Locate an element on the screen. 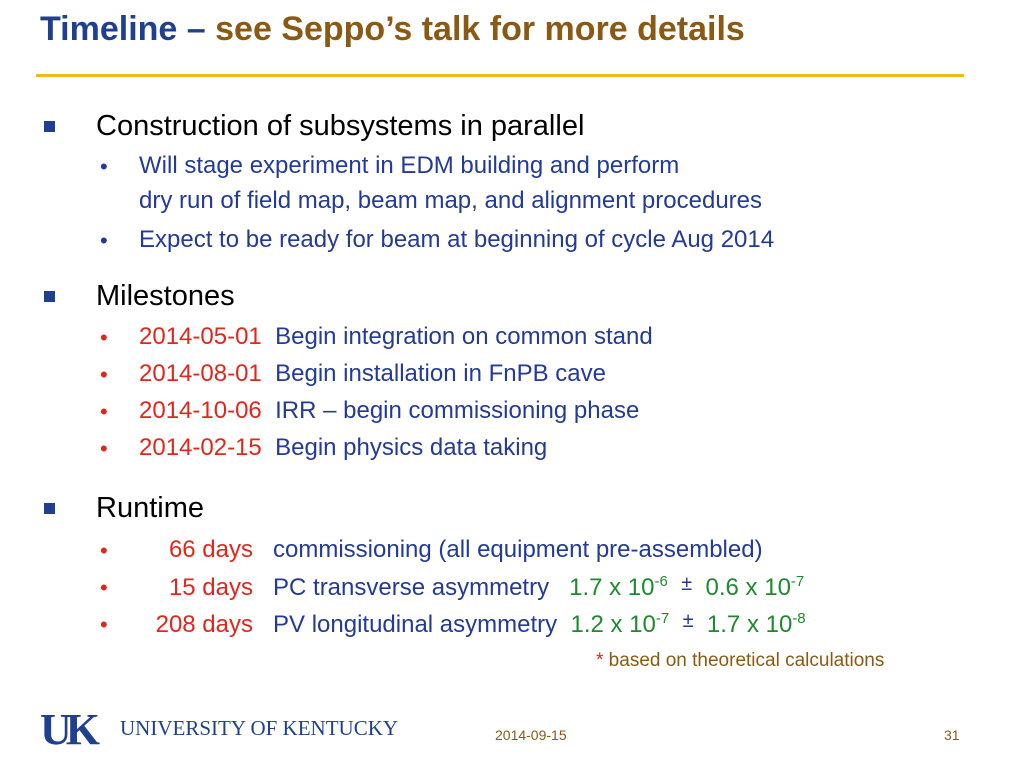 This screenshot has width=1024, height=768. uk-logo-mark: UK is located at coordinates (70, 729).